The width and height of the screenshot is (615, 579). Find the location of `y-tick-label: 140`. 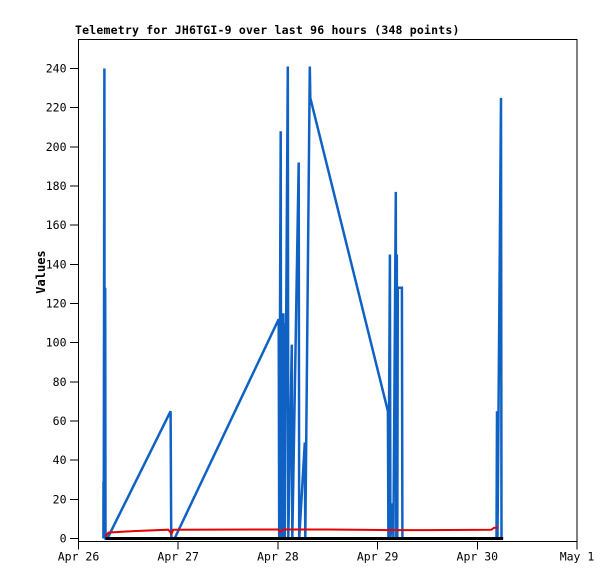

y-tick-label: 140 is located at coordinates (56, 264).